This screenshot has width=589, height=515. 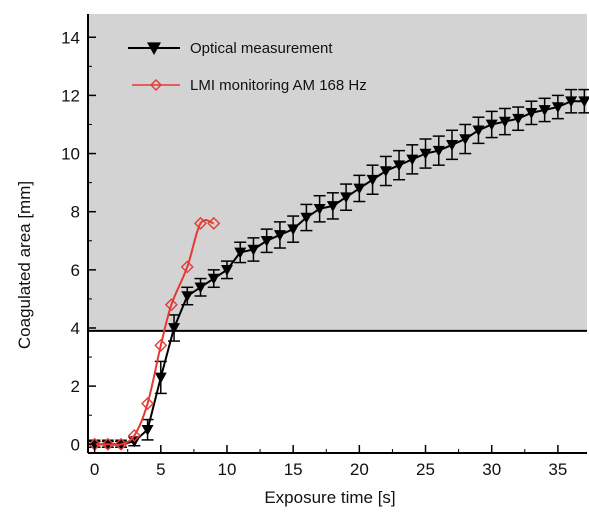 What do you see at coordinates (75, 386) in the screenshot?
I see `y-tick-label: 2` at bounding box center [75, 386].